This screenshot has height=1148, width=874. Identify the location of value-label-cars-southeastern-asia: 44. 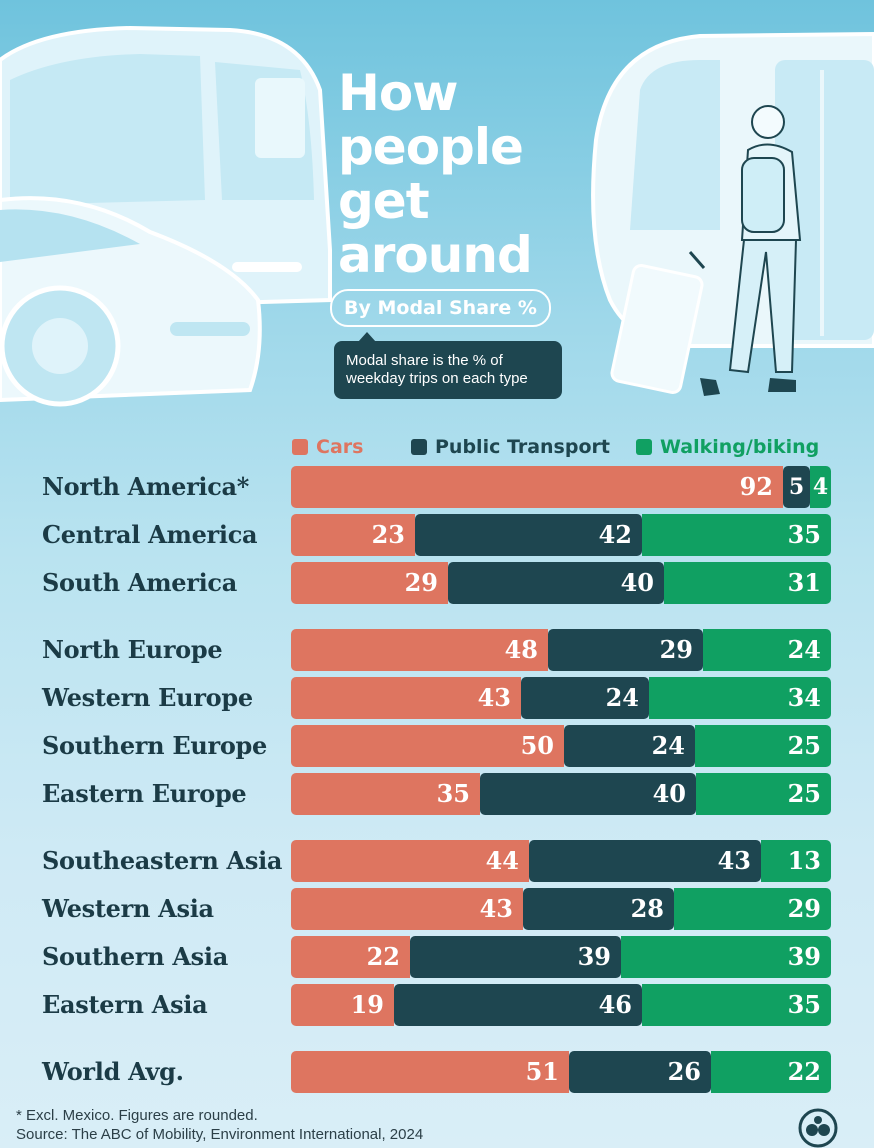
(502, 860).